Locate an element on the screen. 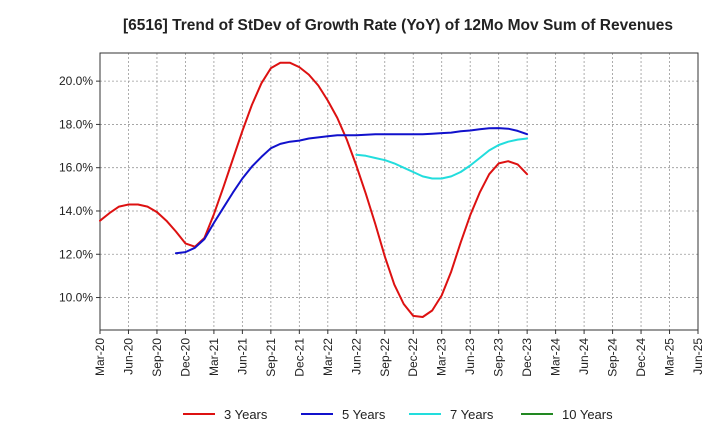 The image size is (720, 440). x-tick-label: Dec-24 is located at coordinates (641, 357).